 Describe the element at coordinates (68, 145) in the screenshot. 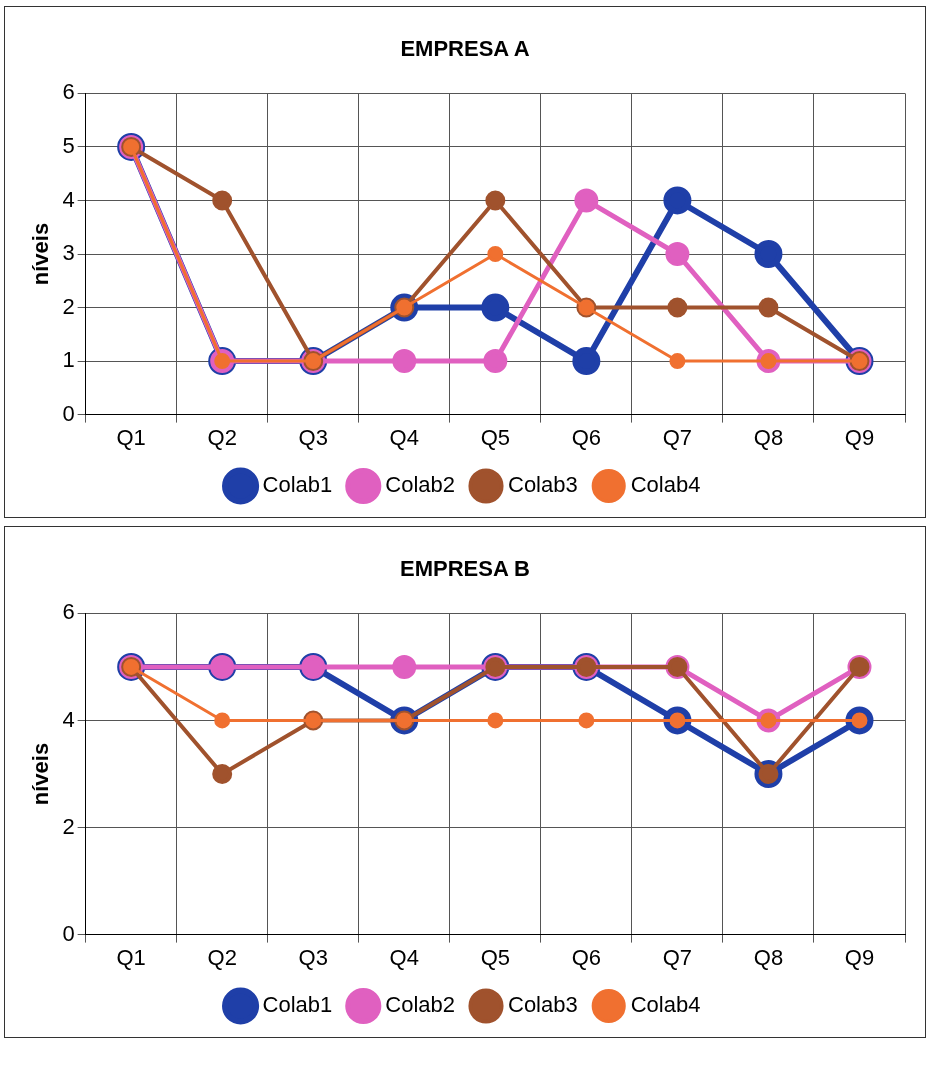

I see `y-tick-label: 5` at that location.